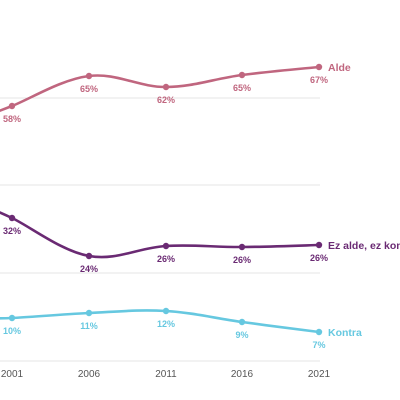  Describe the element at coordinates (12, 231) in the screenshot. I see `data-label: 32%` at that location.